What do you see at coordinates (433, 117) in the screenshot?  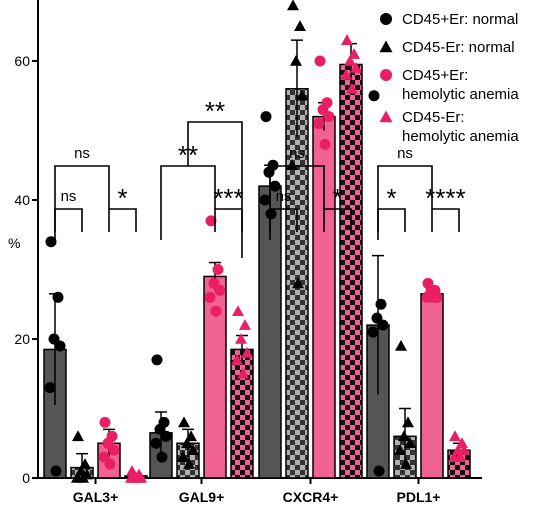 I see `legend-label: CD45-Er:` at bounding box center [433, 117].